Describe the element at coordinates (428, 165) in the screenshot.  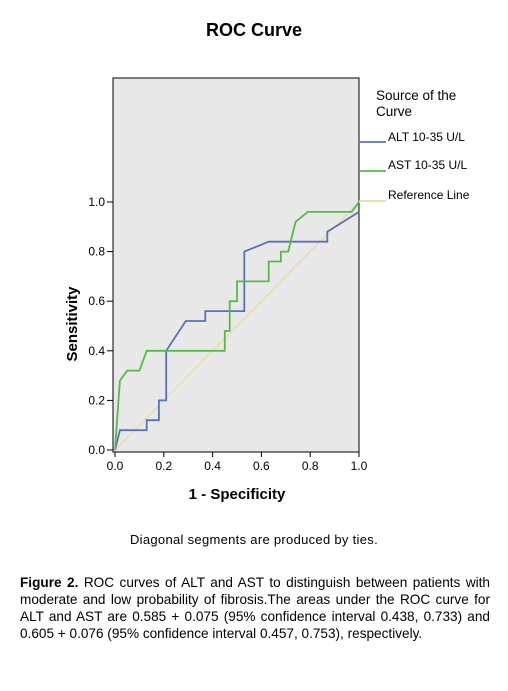
I see `legend-label-ast: AST 10-35 U/L` at that location.